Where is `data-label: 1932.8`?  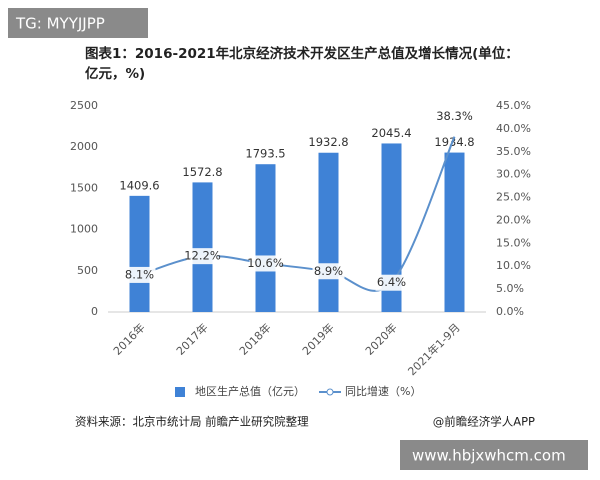
data-label: 1932.8 is located at coordinates (328, 142).